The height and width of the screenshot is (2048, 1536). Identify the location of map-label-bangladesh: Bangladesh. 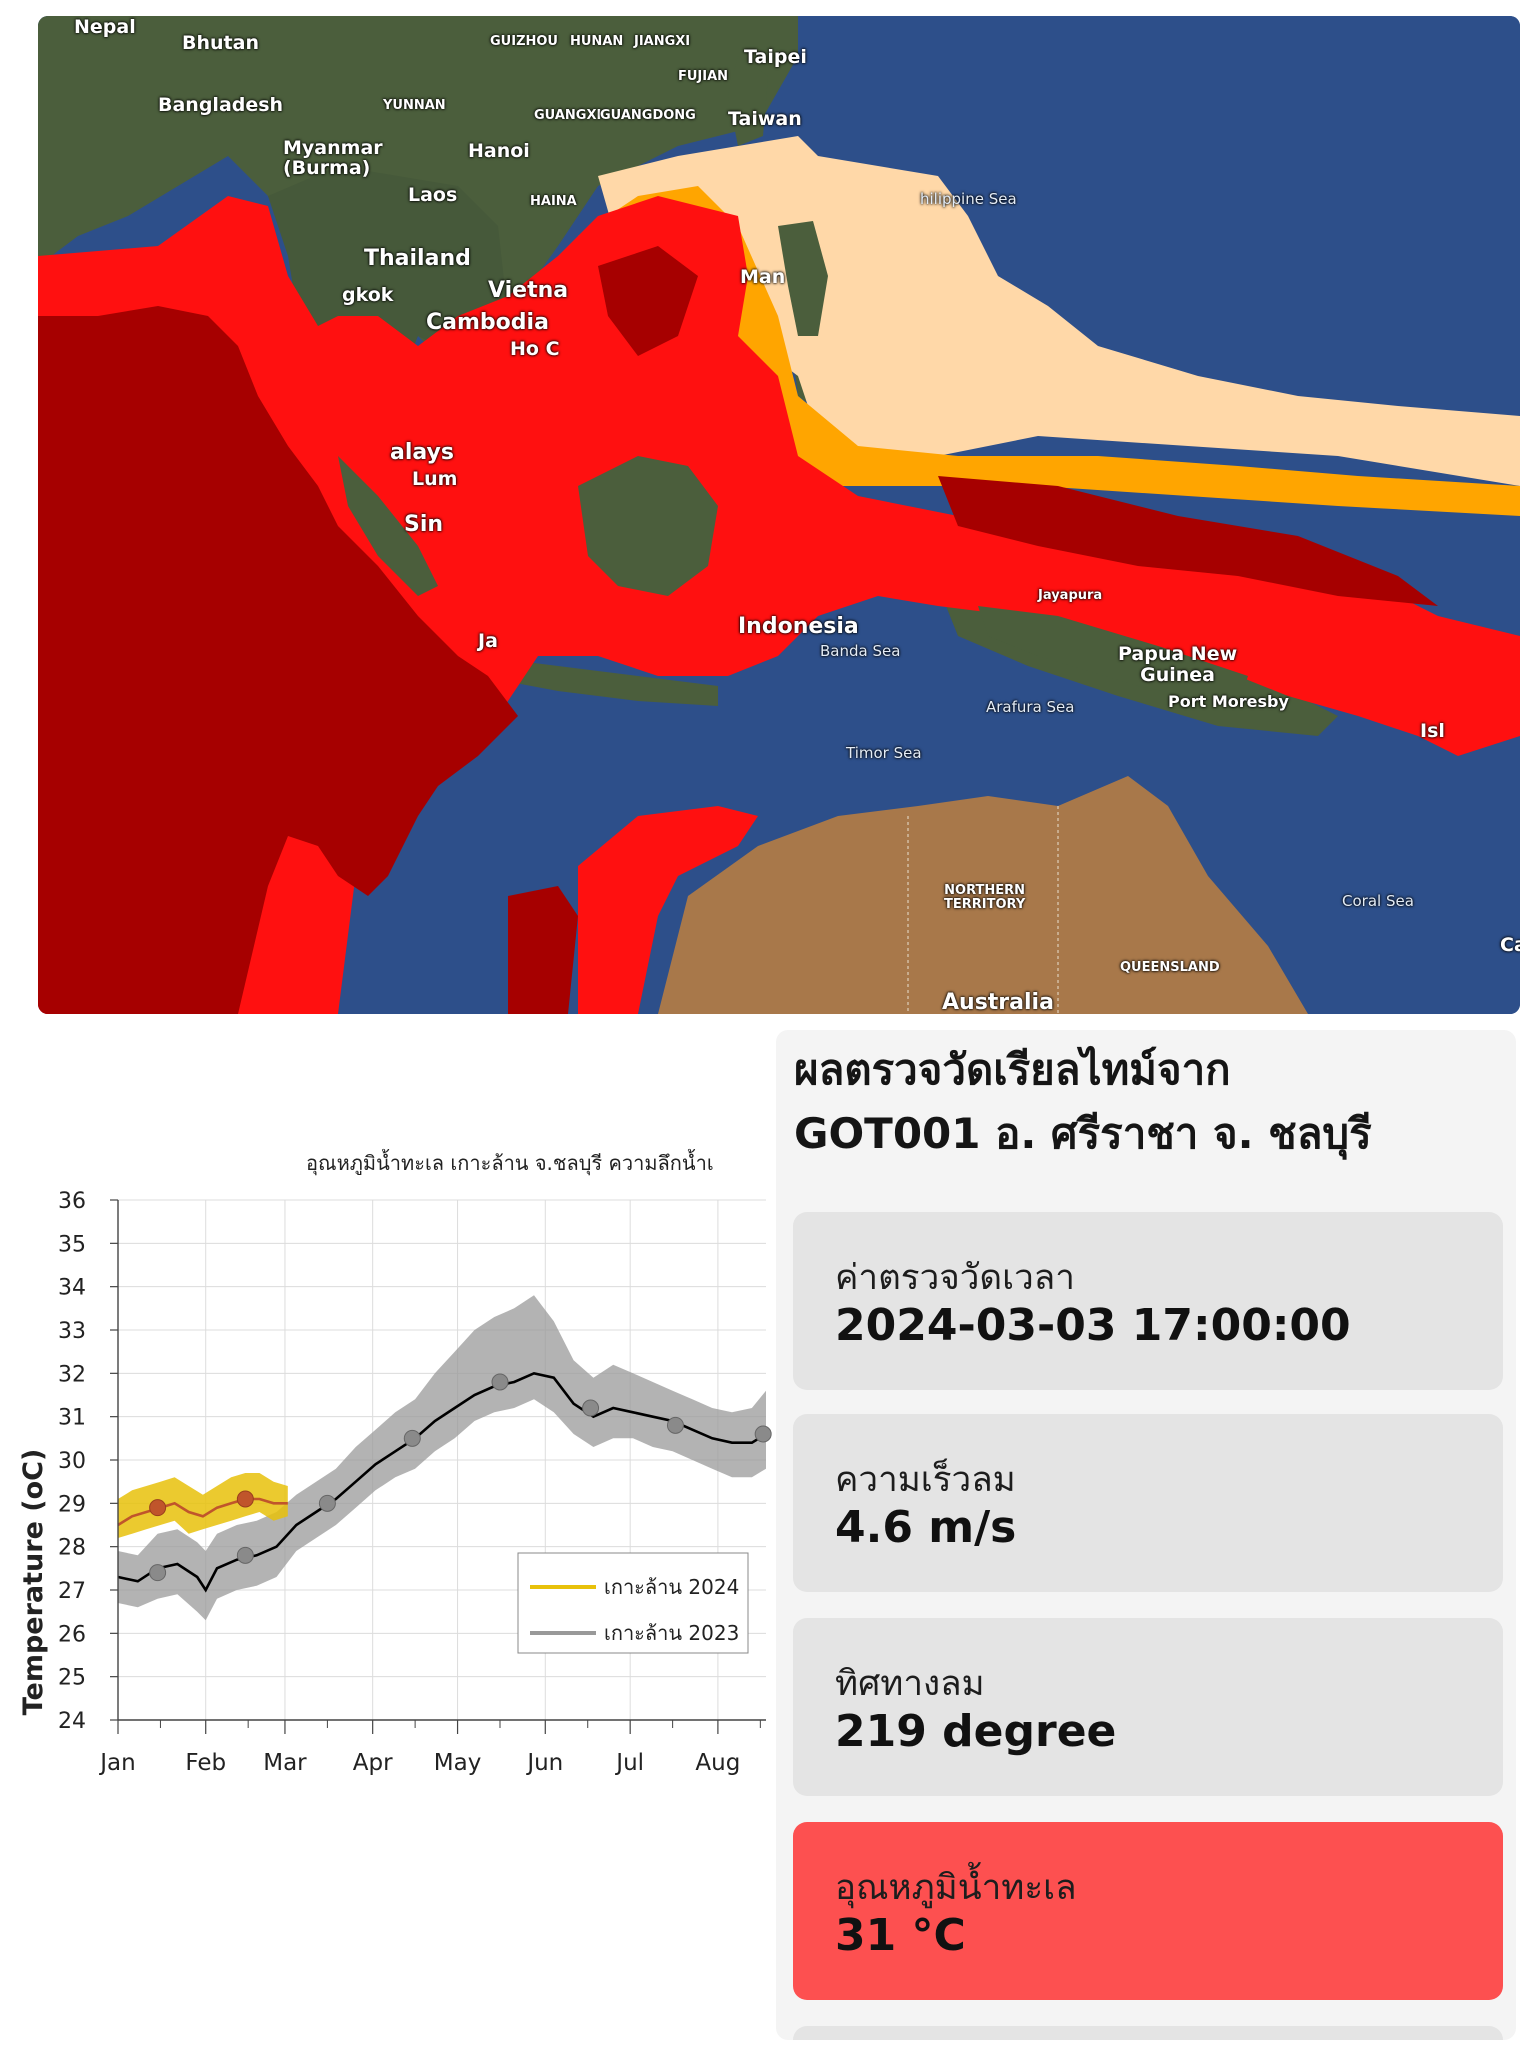
(221, 105).